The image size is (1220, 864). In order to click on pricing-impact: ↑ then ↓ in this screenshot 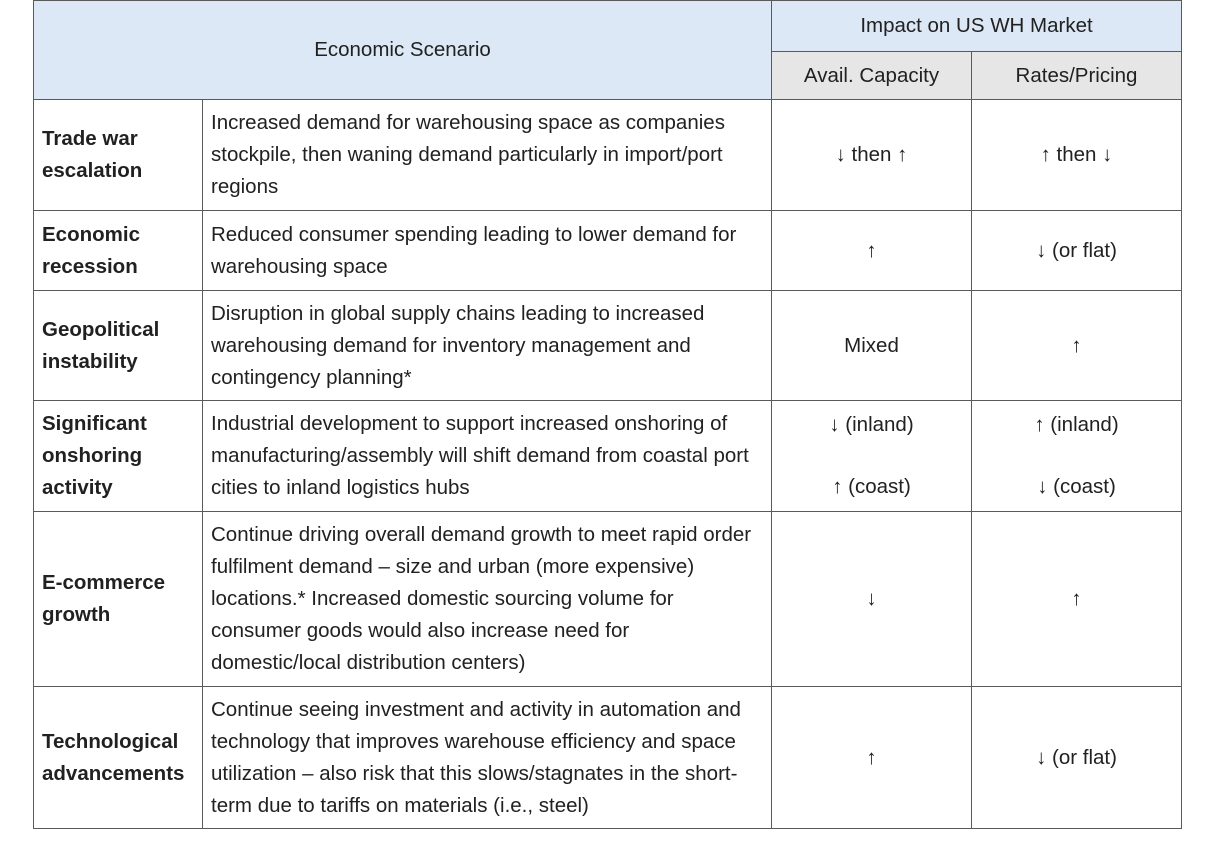, I will do `click(1076, 155)`.